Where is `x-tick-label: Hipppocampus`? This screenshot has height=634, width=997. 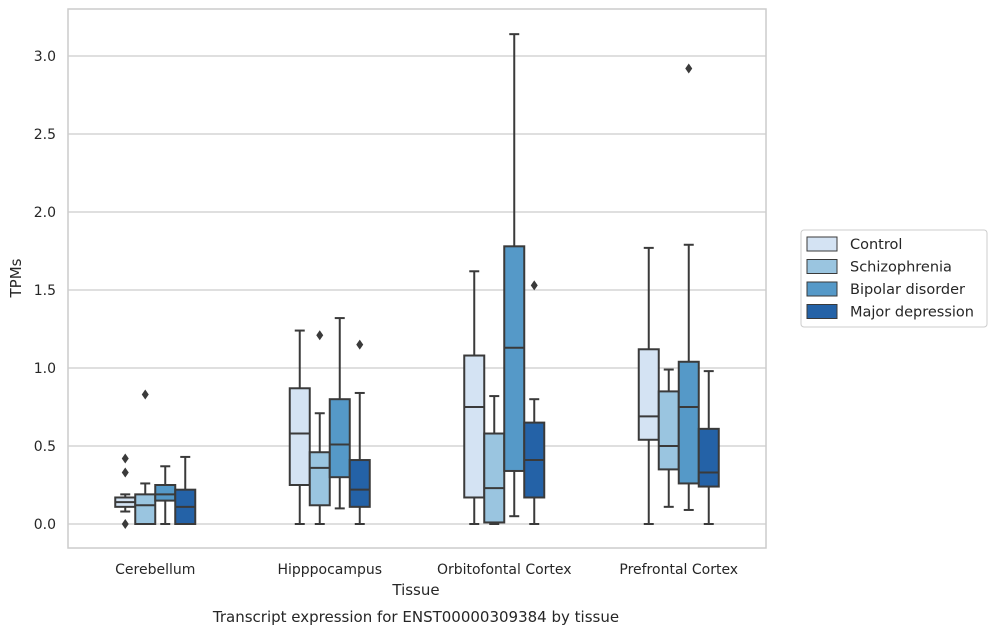 x-tick-label: Hipppocampus is located at coordinates (329, 570).